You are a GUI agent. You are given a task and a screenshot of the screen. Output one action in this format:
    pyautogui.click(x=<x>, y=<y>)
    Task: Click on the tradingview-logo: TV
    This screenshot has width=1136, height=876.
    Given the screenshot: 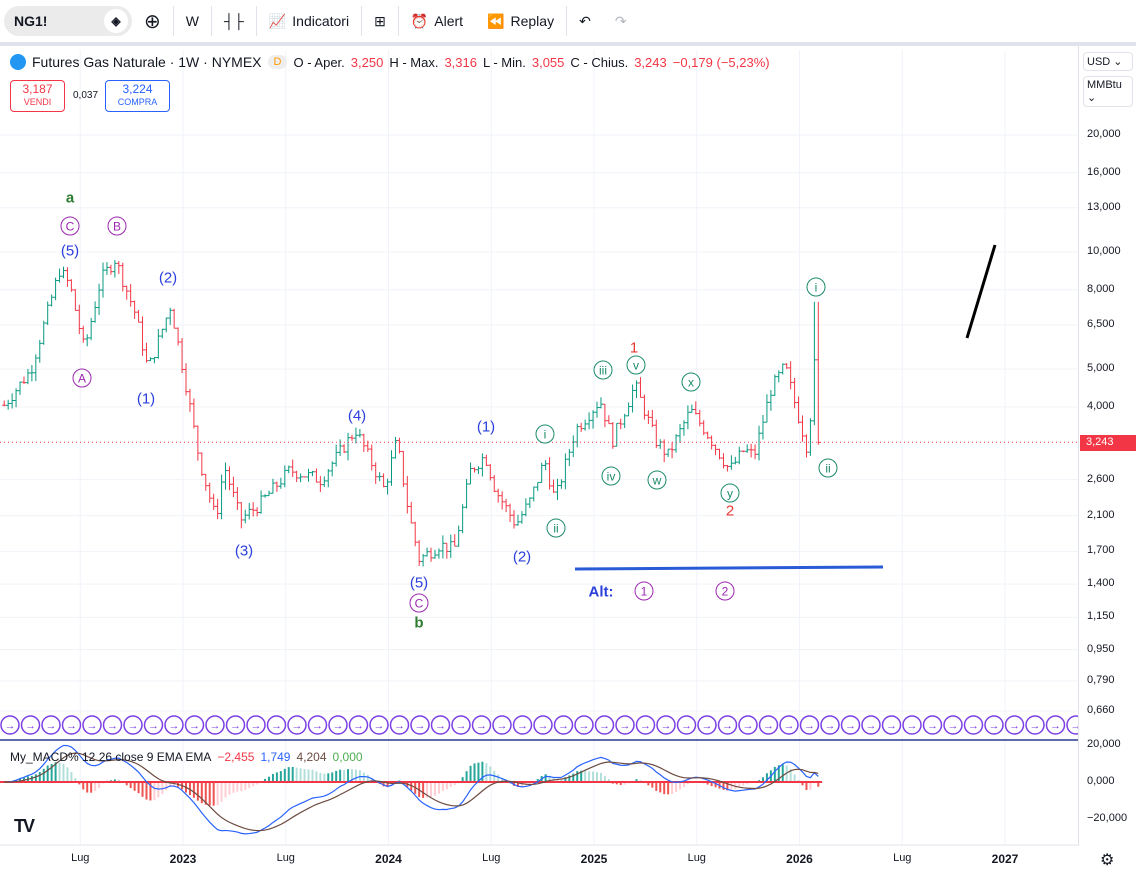 What is the action you would take?
    pyautogui.click(x=24, y=826)
    